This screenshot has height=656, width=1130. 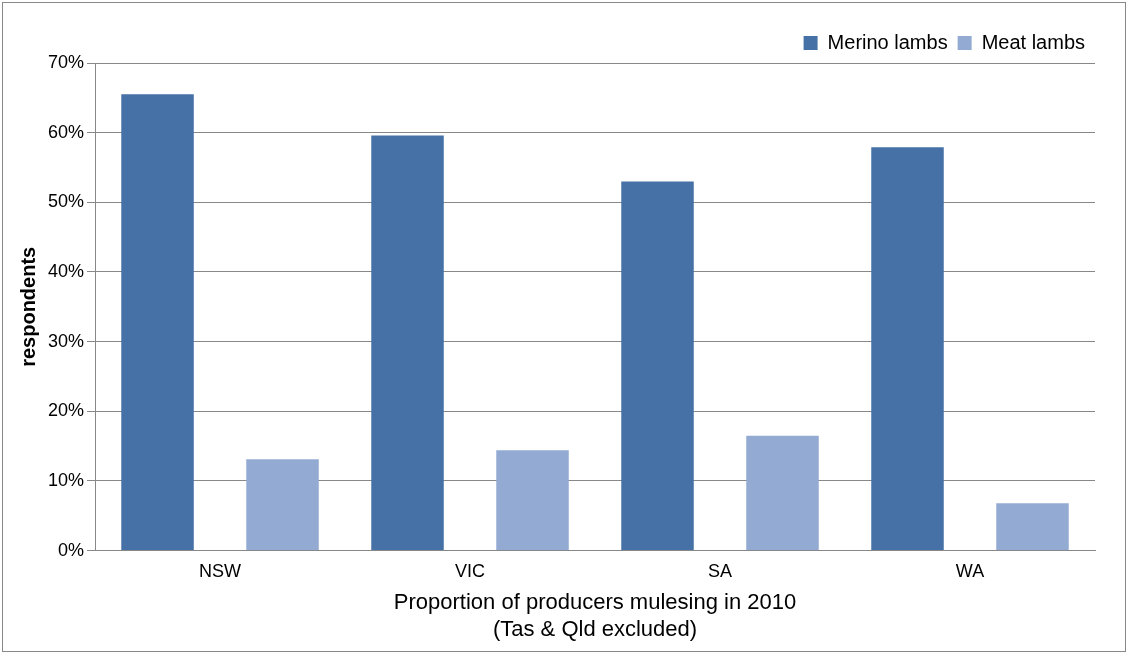 I want to click on y-tick-label: 60%, so click(x=66, y=131).